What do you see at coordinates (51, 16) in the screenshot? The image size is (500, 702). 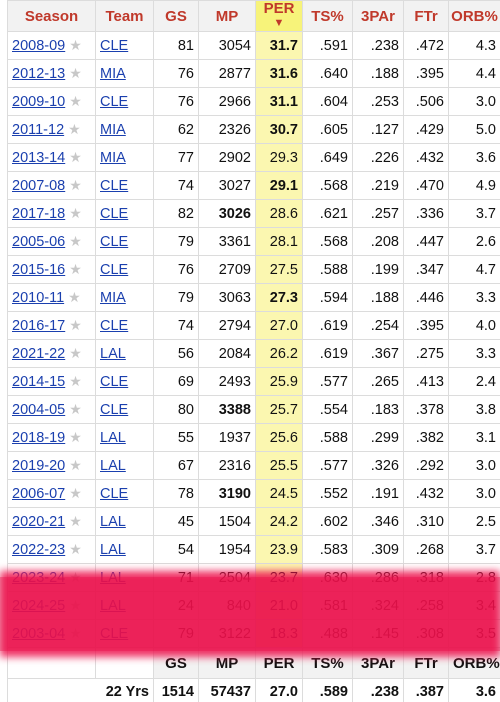 I see `col-header-season: Season` at bounding box center [51, 16].